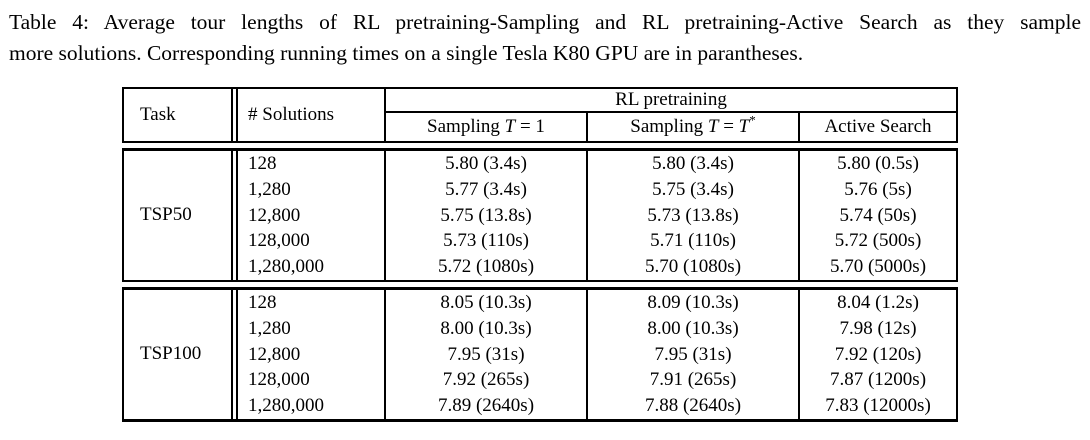  I want to click on col-header-sampling-tstar: Sampling T = T*, so click(692, 127).